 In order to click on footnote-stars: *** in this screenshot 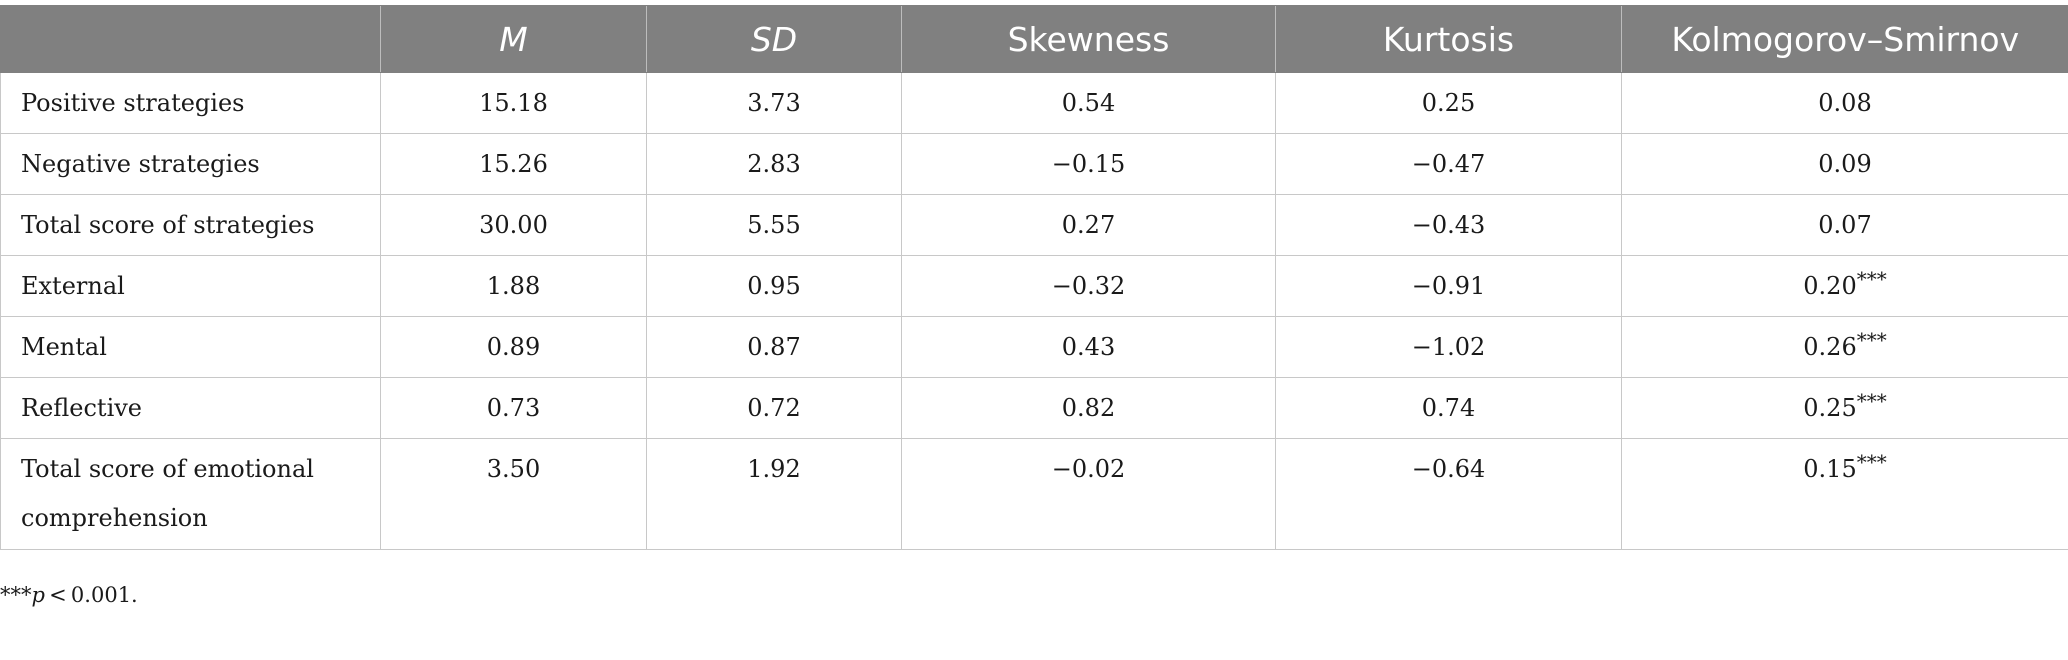, I will do `click(16, 595)`.